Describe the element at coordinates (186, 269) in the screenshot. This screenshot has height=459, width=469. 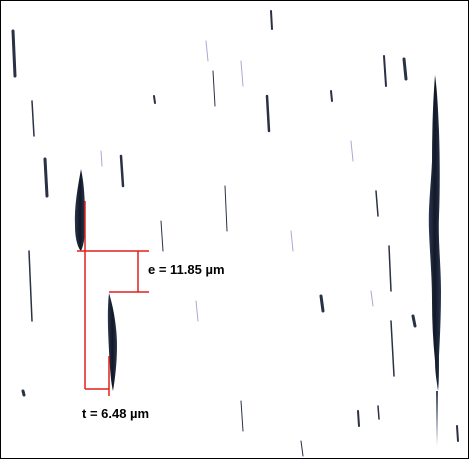
I see `e-measurement-label: e = 11.85 µm` at that location.